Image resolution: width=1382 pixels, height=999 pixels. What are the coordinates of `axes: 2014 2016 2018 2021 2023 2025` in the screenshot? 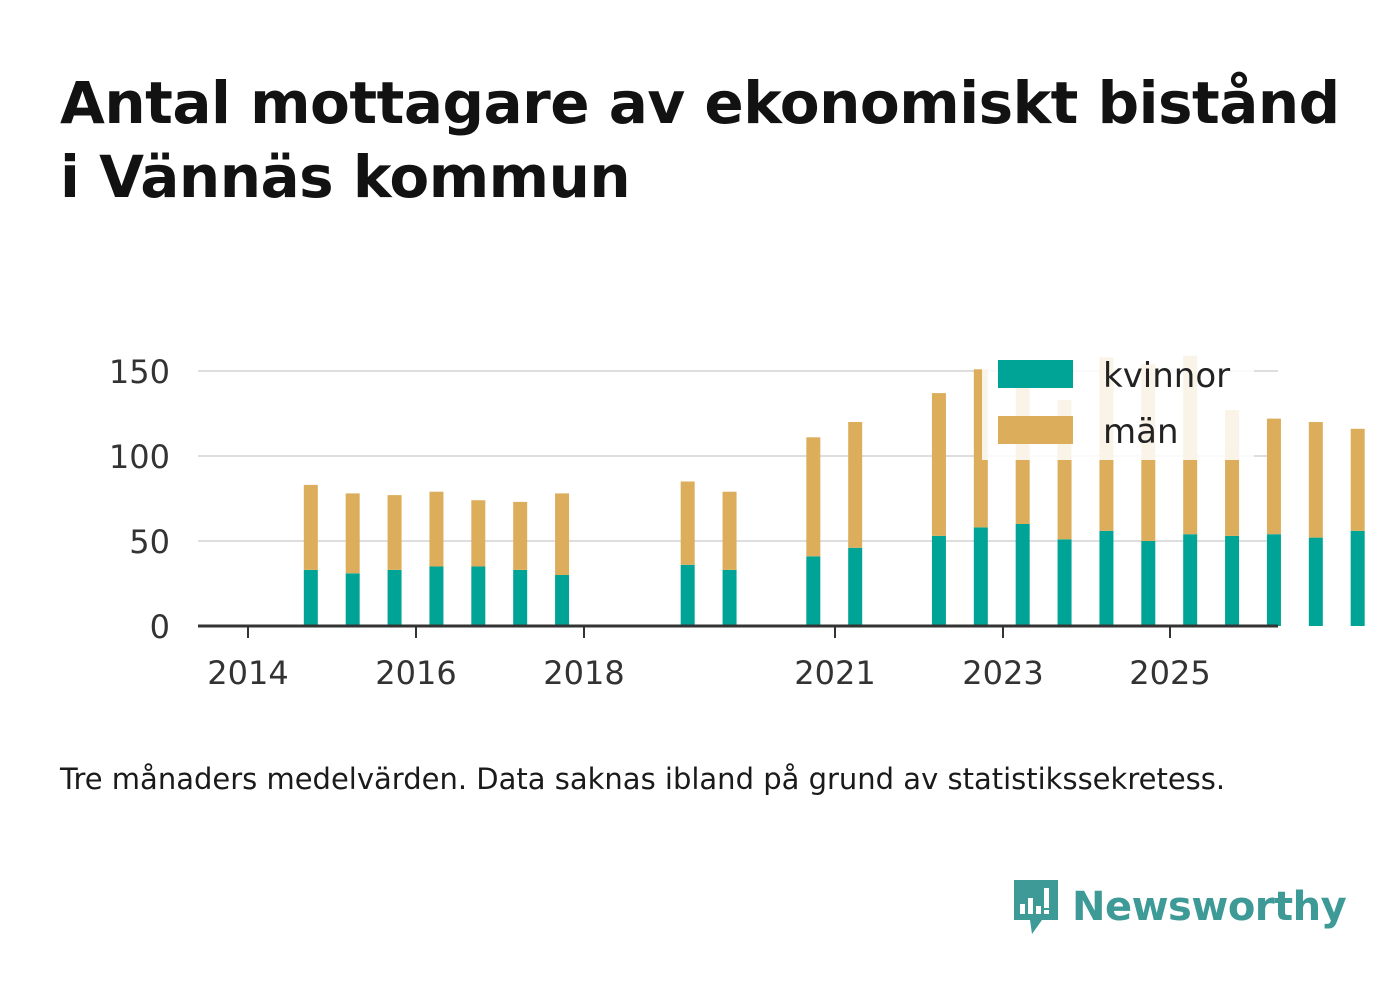 It's located at (738, 658).